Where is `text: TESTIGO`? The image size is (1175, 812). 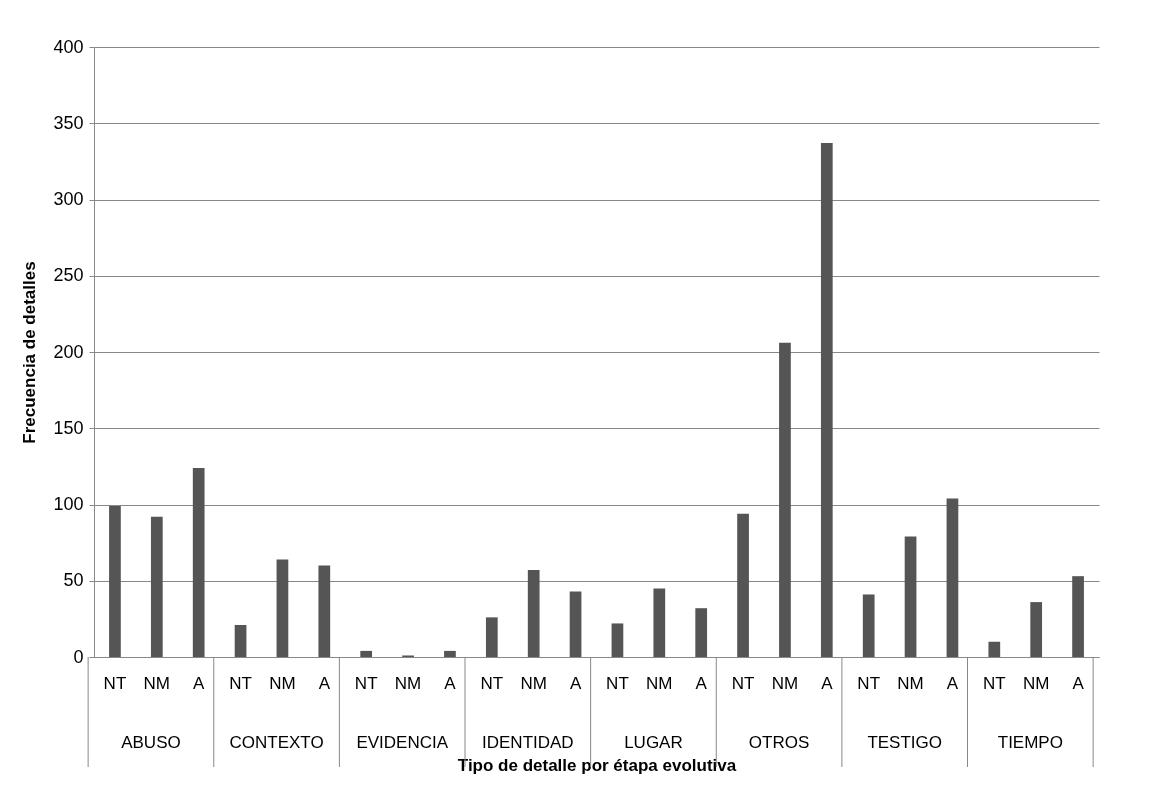
text: TESTIGO is located at coordinates (905, 742).